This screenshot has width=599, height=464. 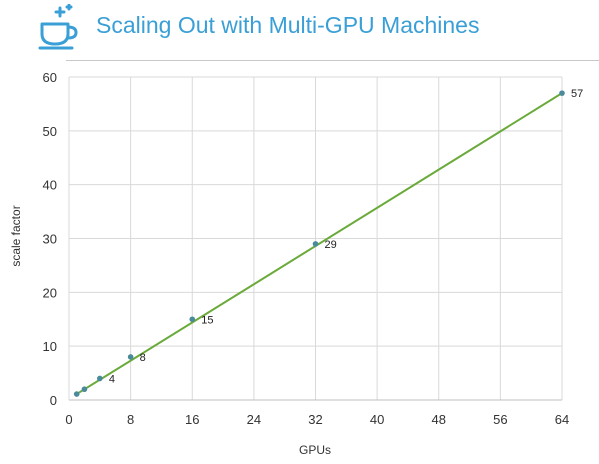 I want to click on data-label: 15, so click(x=207, y=320).